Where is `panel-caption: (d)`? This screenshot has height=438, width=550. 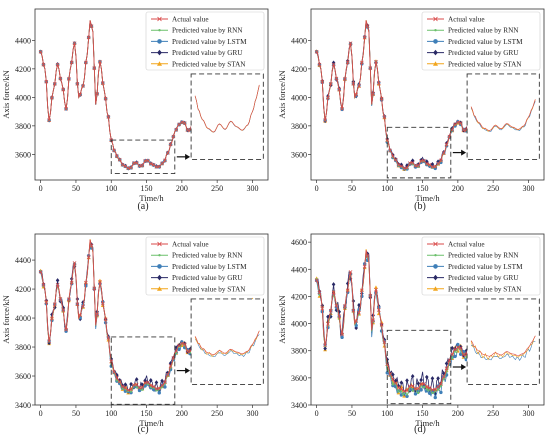
panel-caption: (d) is located at coordinates (420, 429).